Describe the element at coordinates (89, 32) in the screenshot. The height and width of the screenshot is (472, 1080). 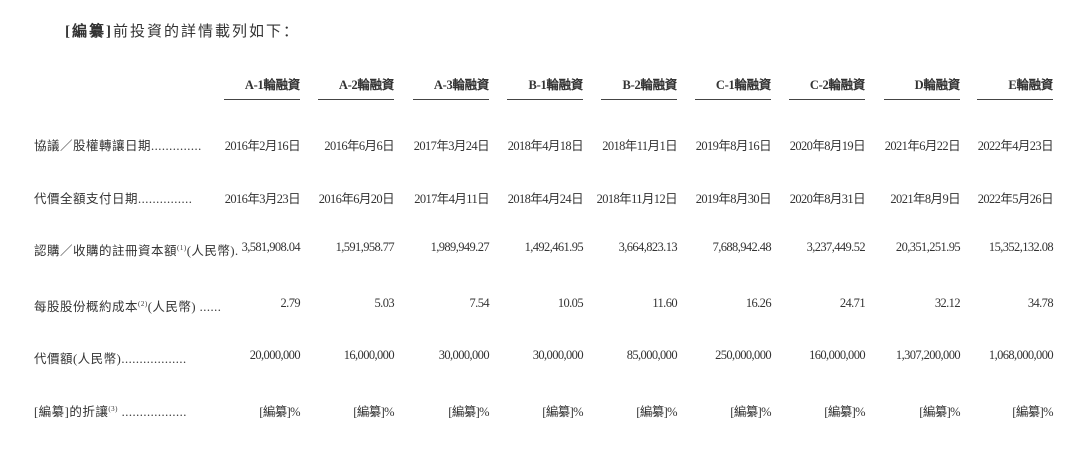
I see `redacted-marker: [編纂]` at that location.